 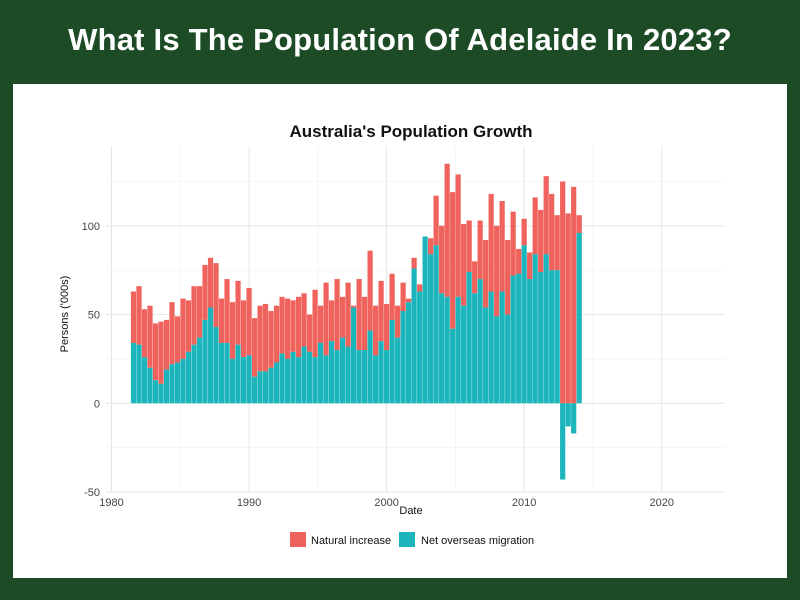 What do you see at coordinates (524, 503) in the screenshot?
I see `x-tick-label: 2010` at bounding box center [524, 503].